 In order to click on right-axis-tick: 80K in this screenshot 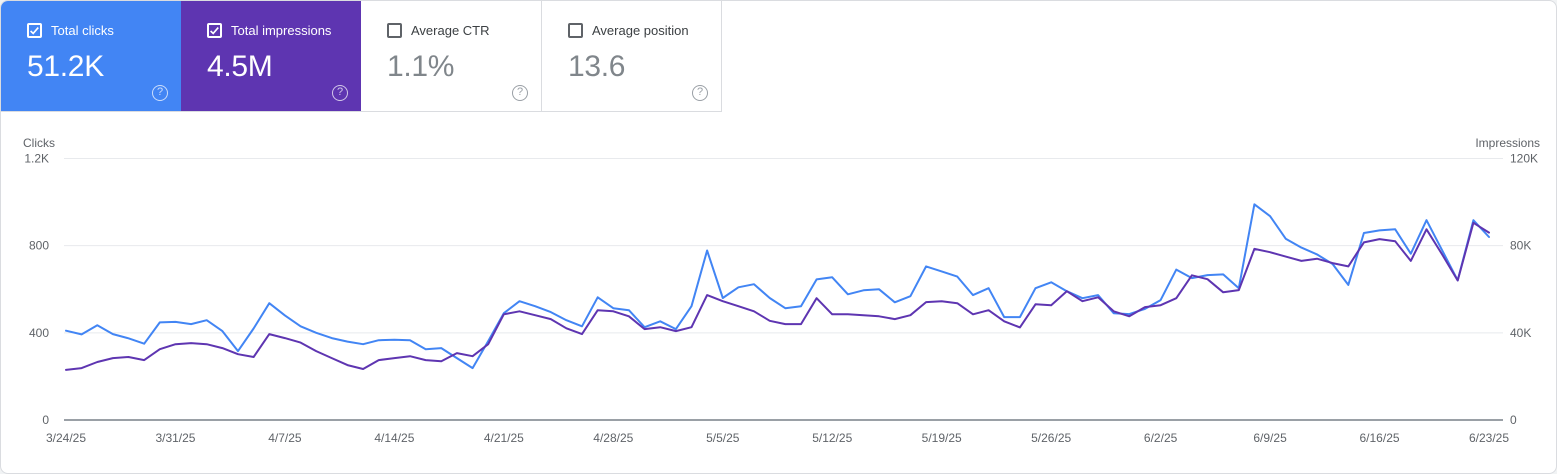, I will do `click(1520, 246)`.